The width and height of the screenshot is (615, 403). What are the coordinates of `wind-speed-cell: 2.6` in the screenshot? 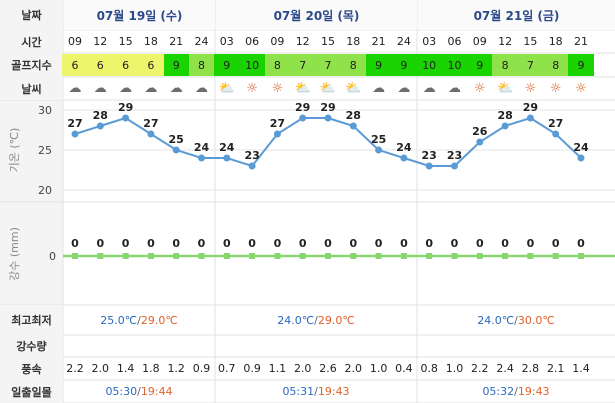 It's located at (328, 368).